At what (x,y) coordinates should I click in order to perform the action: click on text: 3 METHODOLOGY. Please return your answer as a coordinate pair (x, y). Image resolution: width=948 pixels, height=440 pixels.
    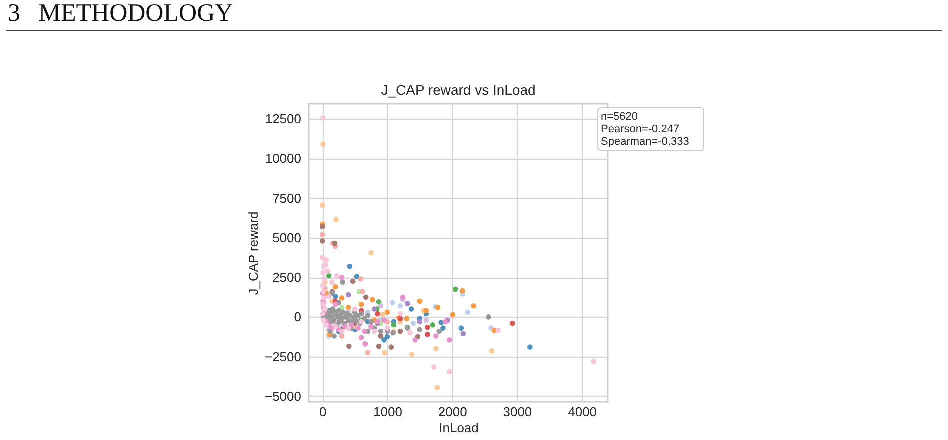
    Looking at the image, I should click on (121, 14).